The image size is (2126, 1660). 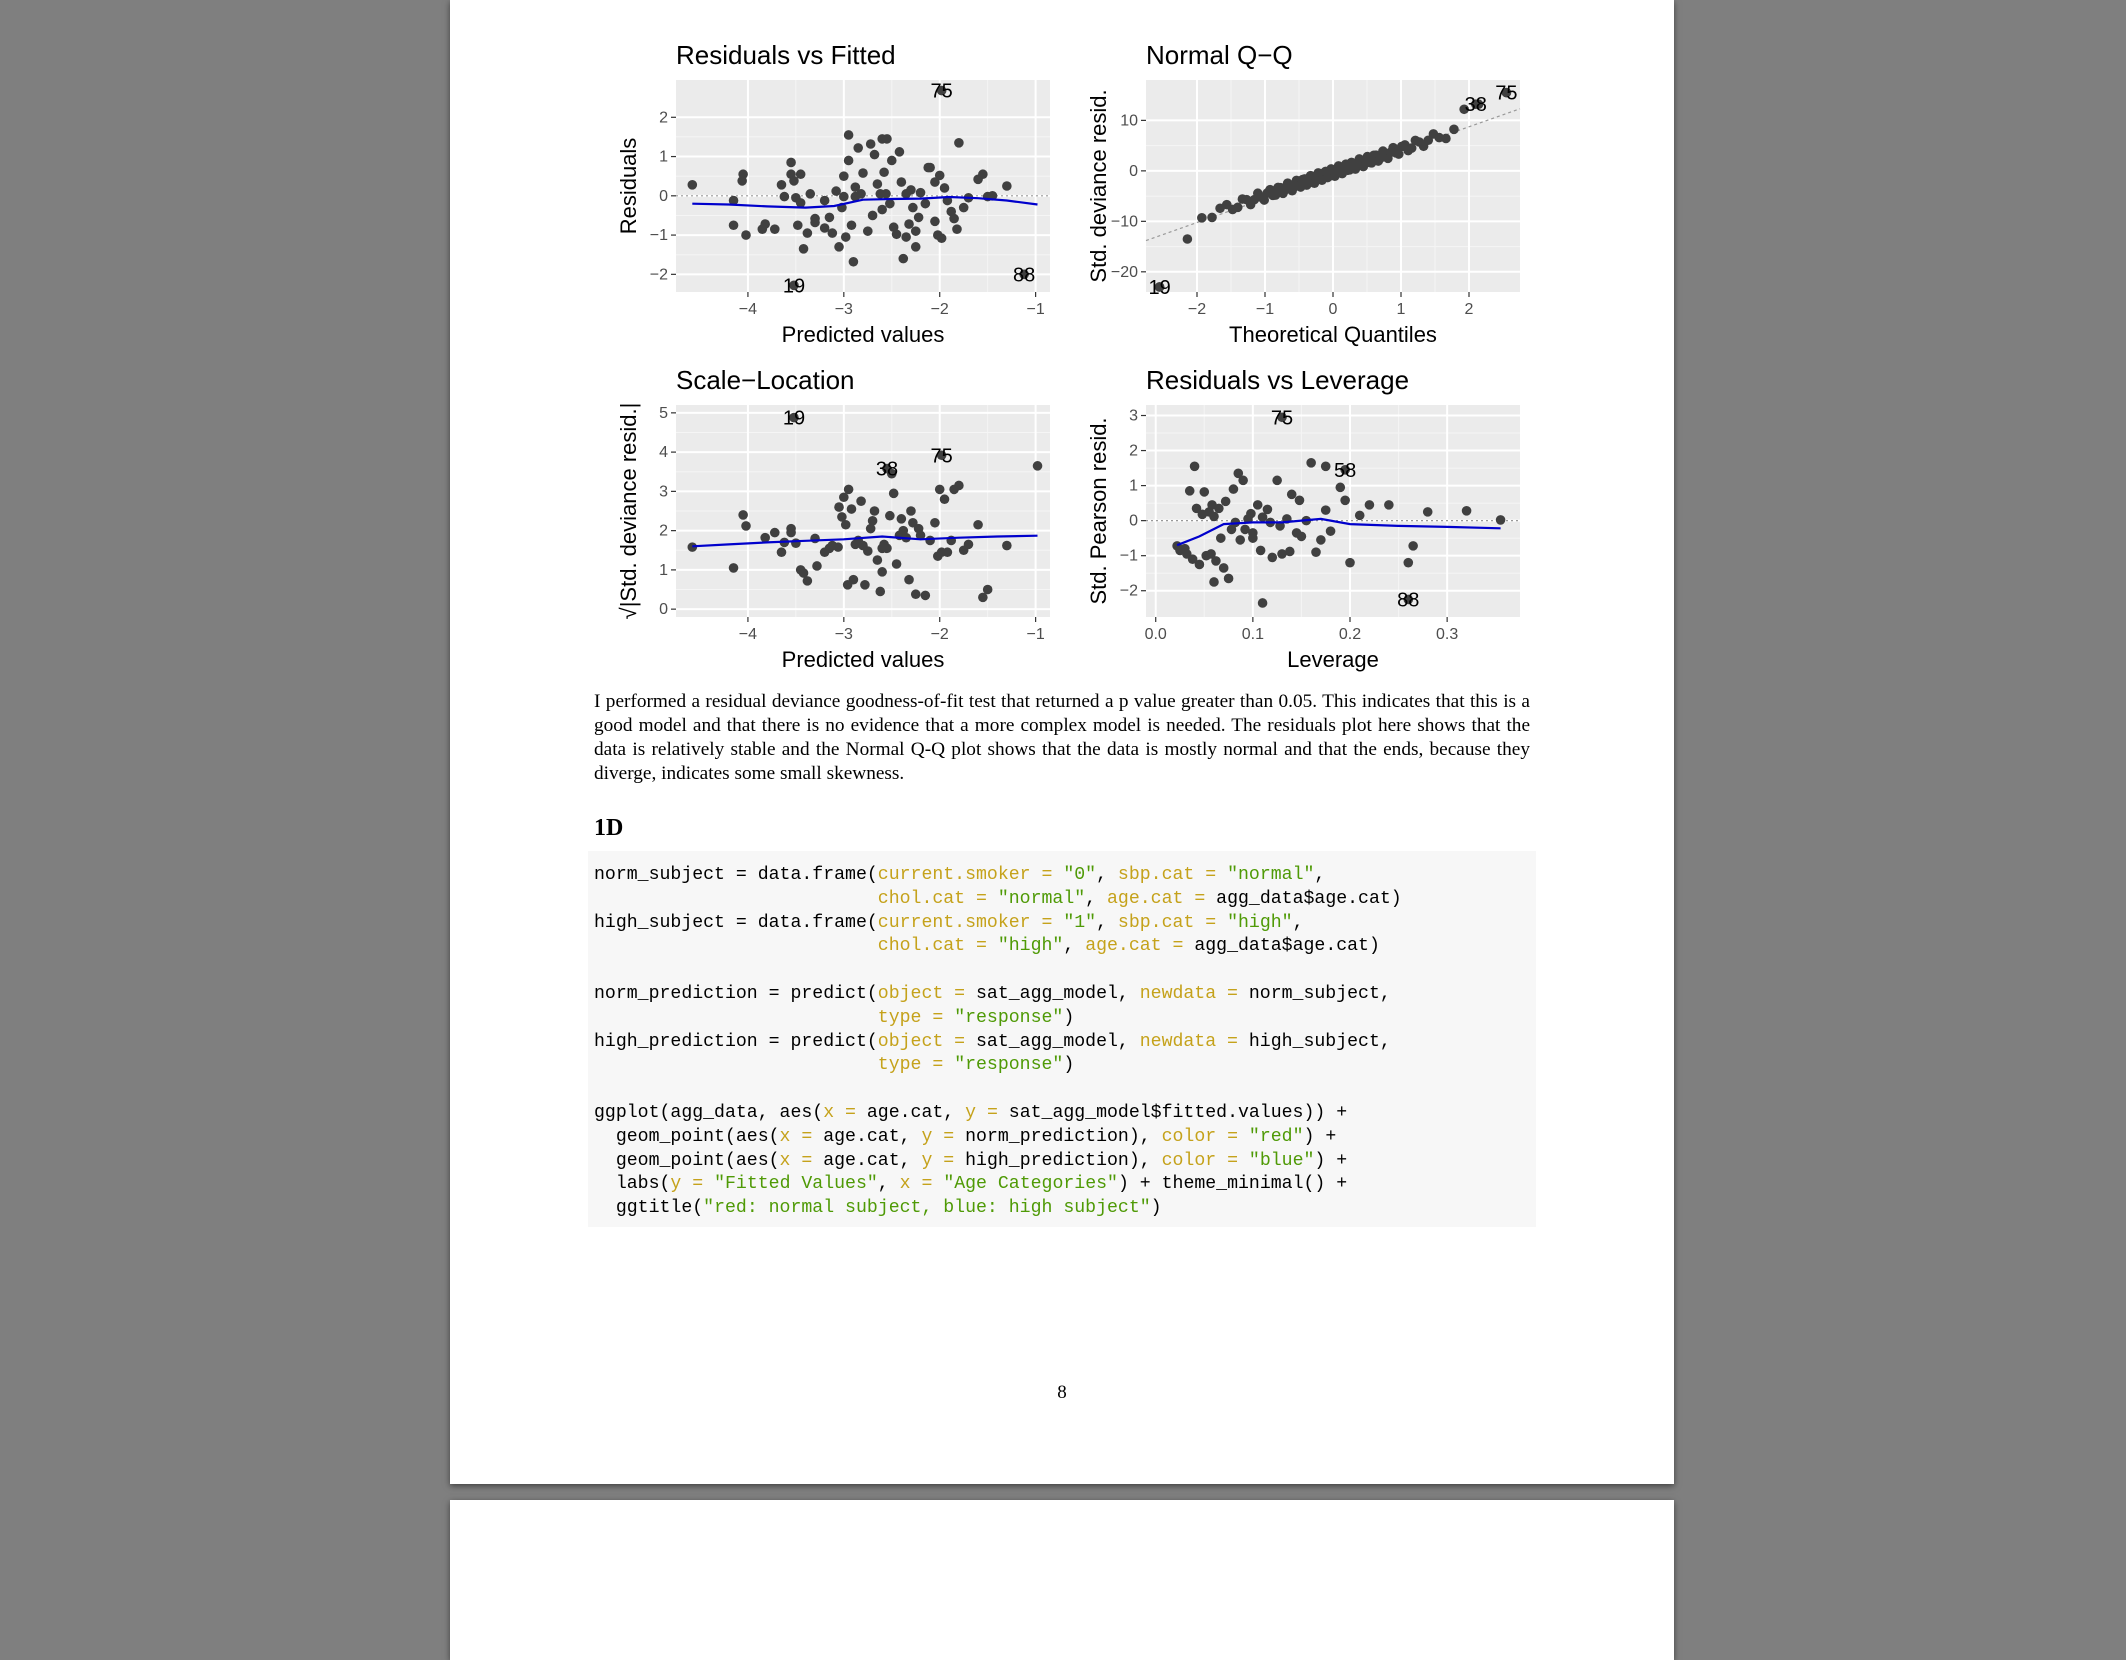 What do you see at coordinates (1253, 634) in the screenshot?
I see `x-tick-label: 0.1` at bounding box center [1253, 634].